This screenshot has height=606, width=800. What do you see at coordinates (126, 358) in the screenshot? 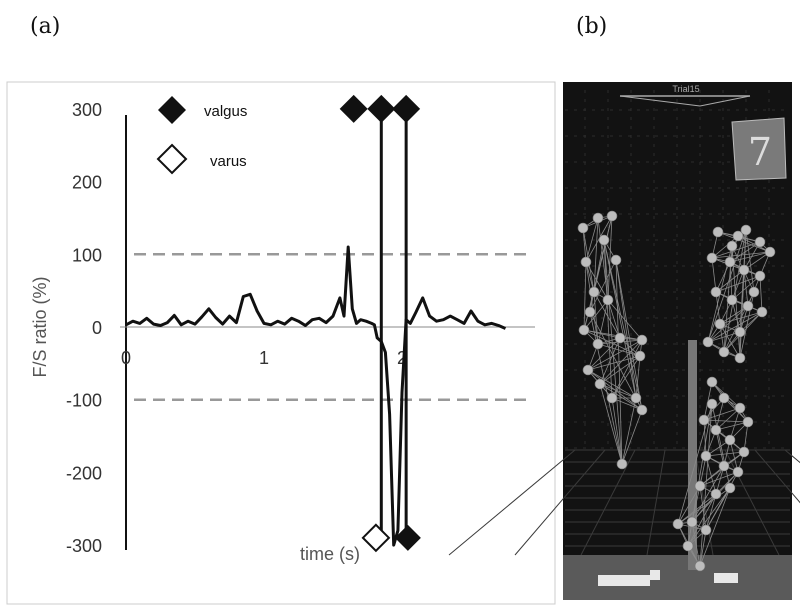
I see `x-tick-label: 0` at bounding box center [126, 358].